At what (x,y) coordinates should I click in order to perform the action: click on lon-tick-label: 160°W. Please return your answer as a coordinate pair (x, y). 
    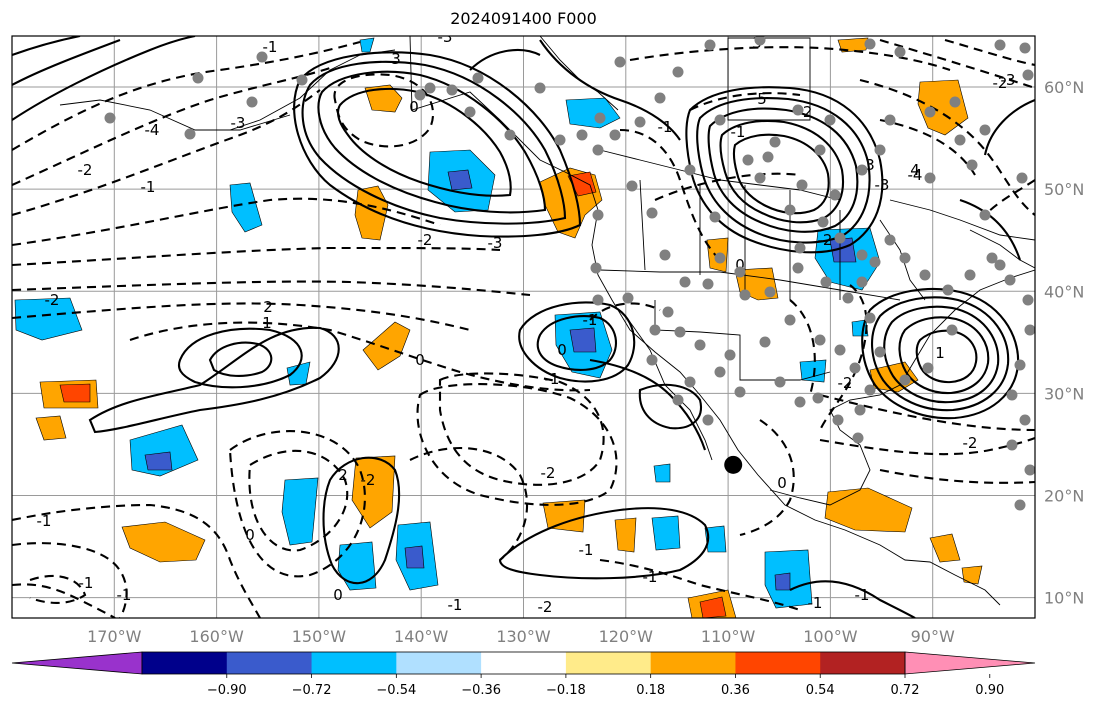
    Looking at the image, I should click on (216, 636).